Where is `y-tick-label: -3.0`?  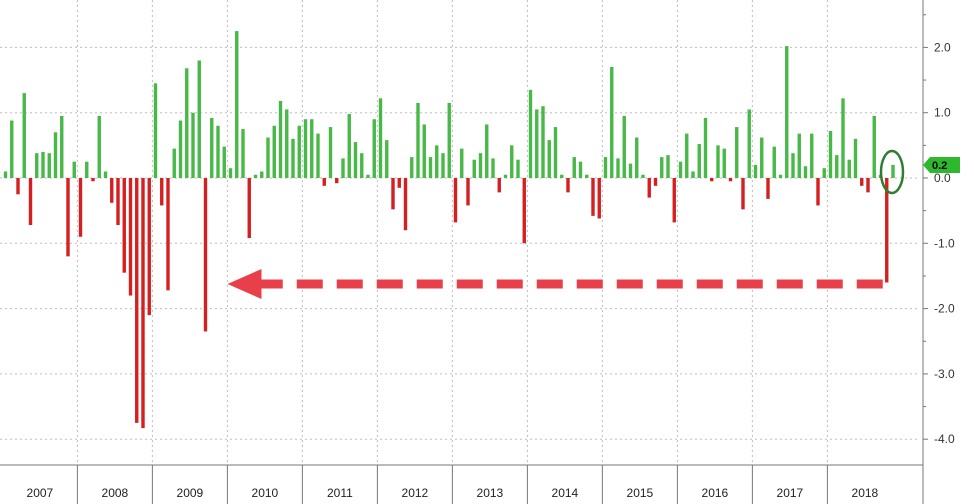
y-tick-label: -3.0 is located at coordinates (944, 374).